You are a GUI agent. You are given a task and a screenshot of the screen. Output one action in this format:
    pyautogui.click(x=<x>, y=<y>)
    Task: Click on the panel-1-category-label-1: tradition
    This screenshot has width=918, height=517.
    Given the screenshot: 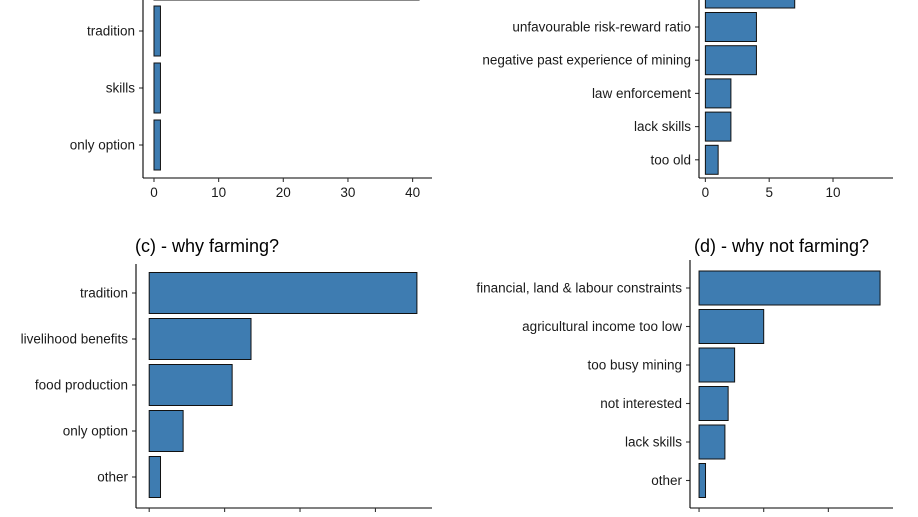 What is the action you would take?
    pyautogui.click(x=111, y=31)
    